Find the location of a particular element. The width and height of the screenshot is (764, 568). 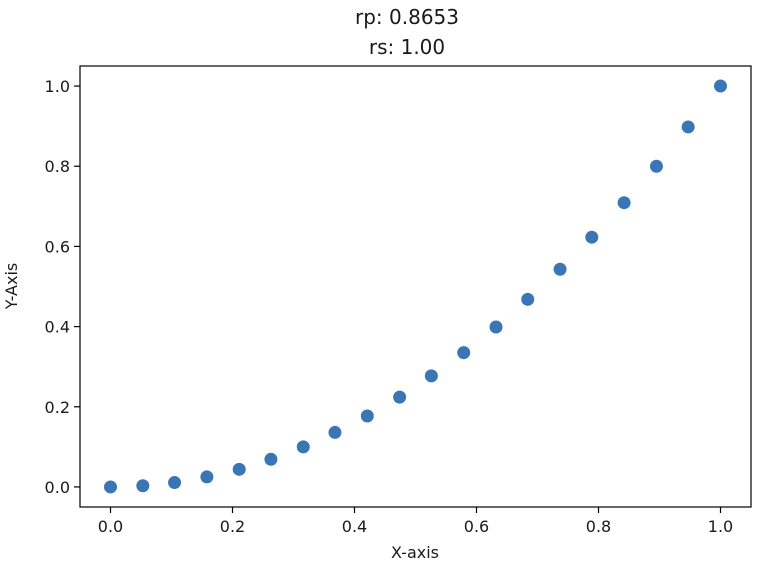

chart-title-line-2: rs: 1.00 is located at coordinates (407, 47).